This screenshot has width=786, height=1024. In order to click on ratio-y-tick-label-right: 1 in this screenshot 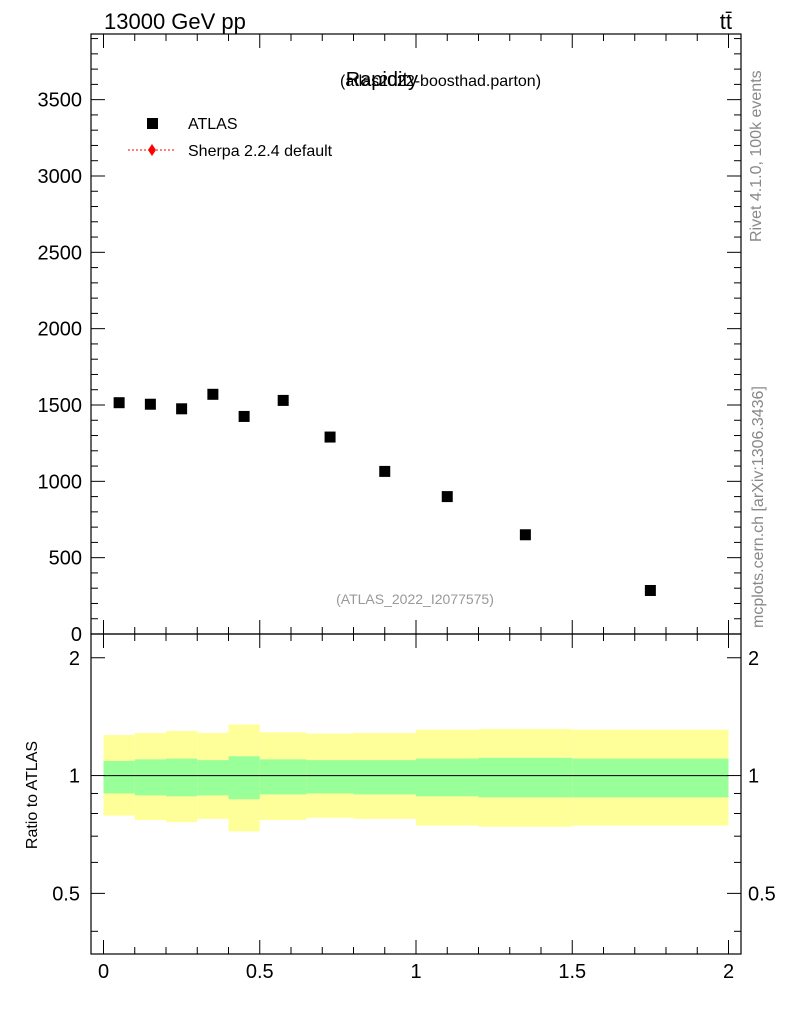, I will do `click(753, 777)`.